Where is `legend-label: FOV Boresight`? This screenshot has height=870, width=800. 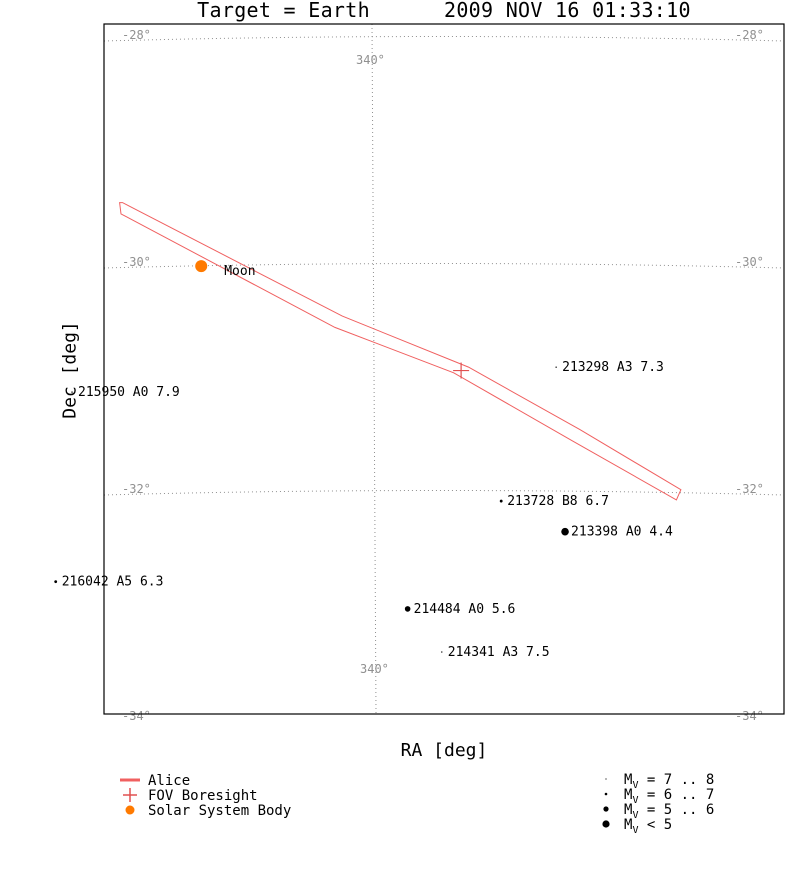
legend-label: FOV Boresight is located at coordinates (203, 796).